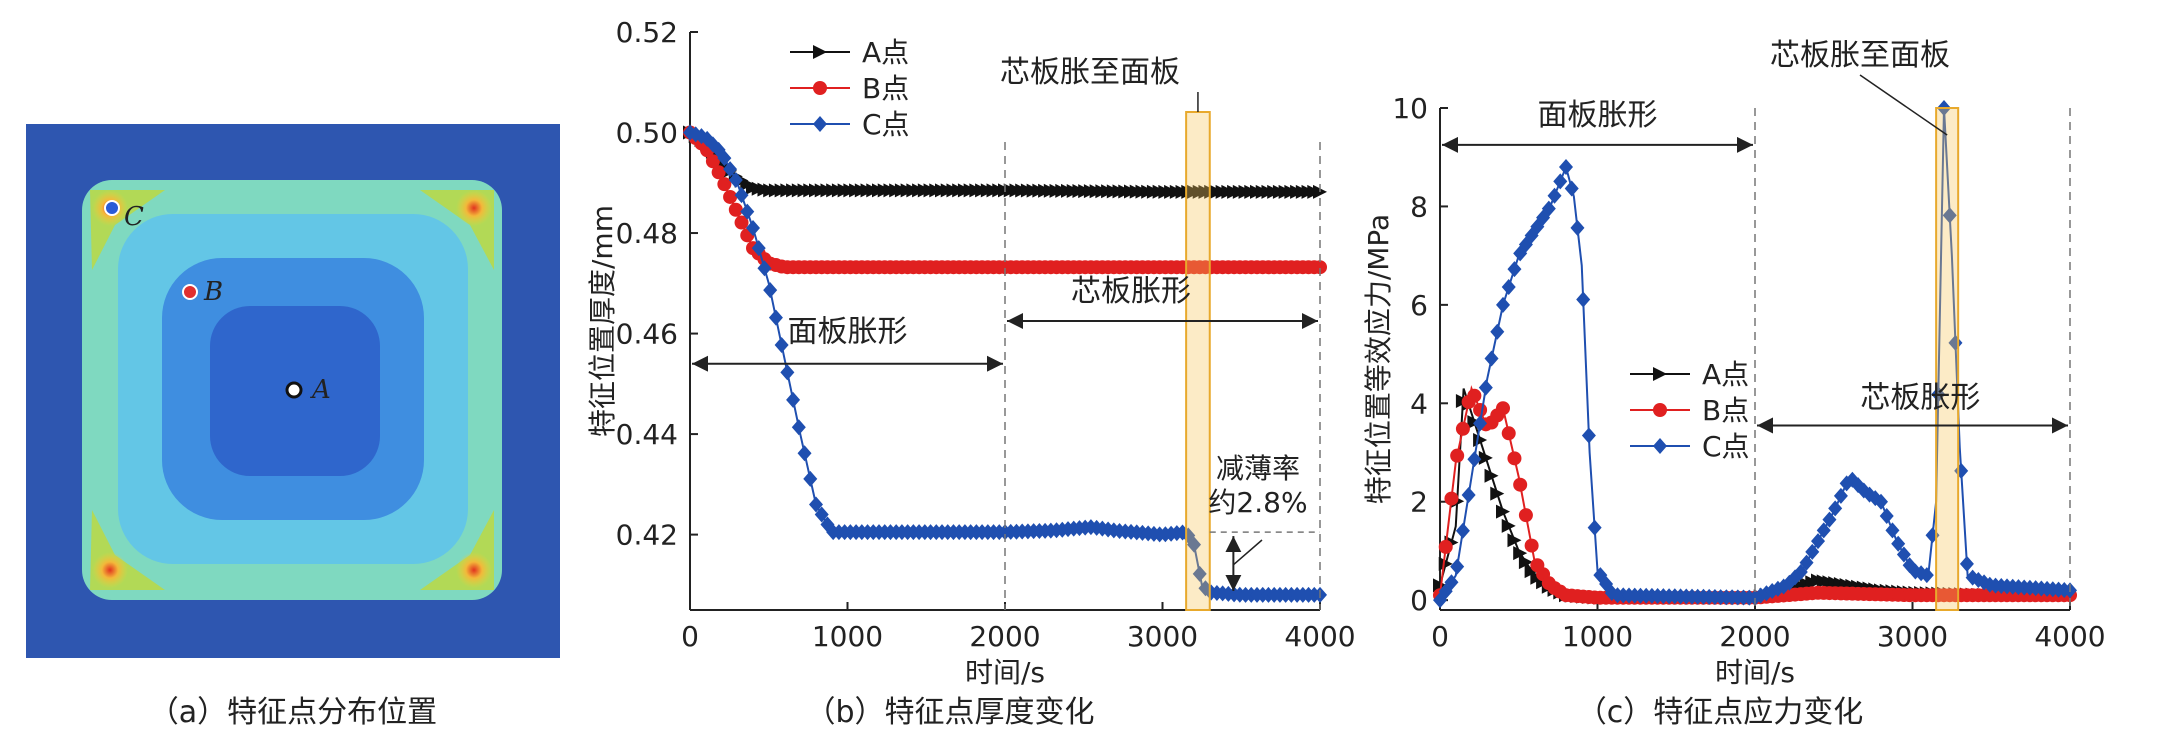 This screenshot has height=753, width=2170. I want to click on point-c-label: C, so click(134, 217).